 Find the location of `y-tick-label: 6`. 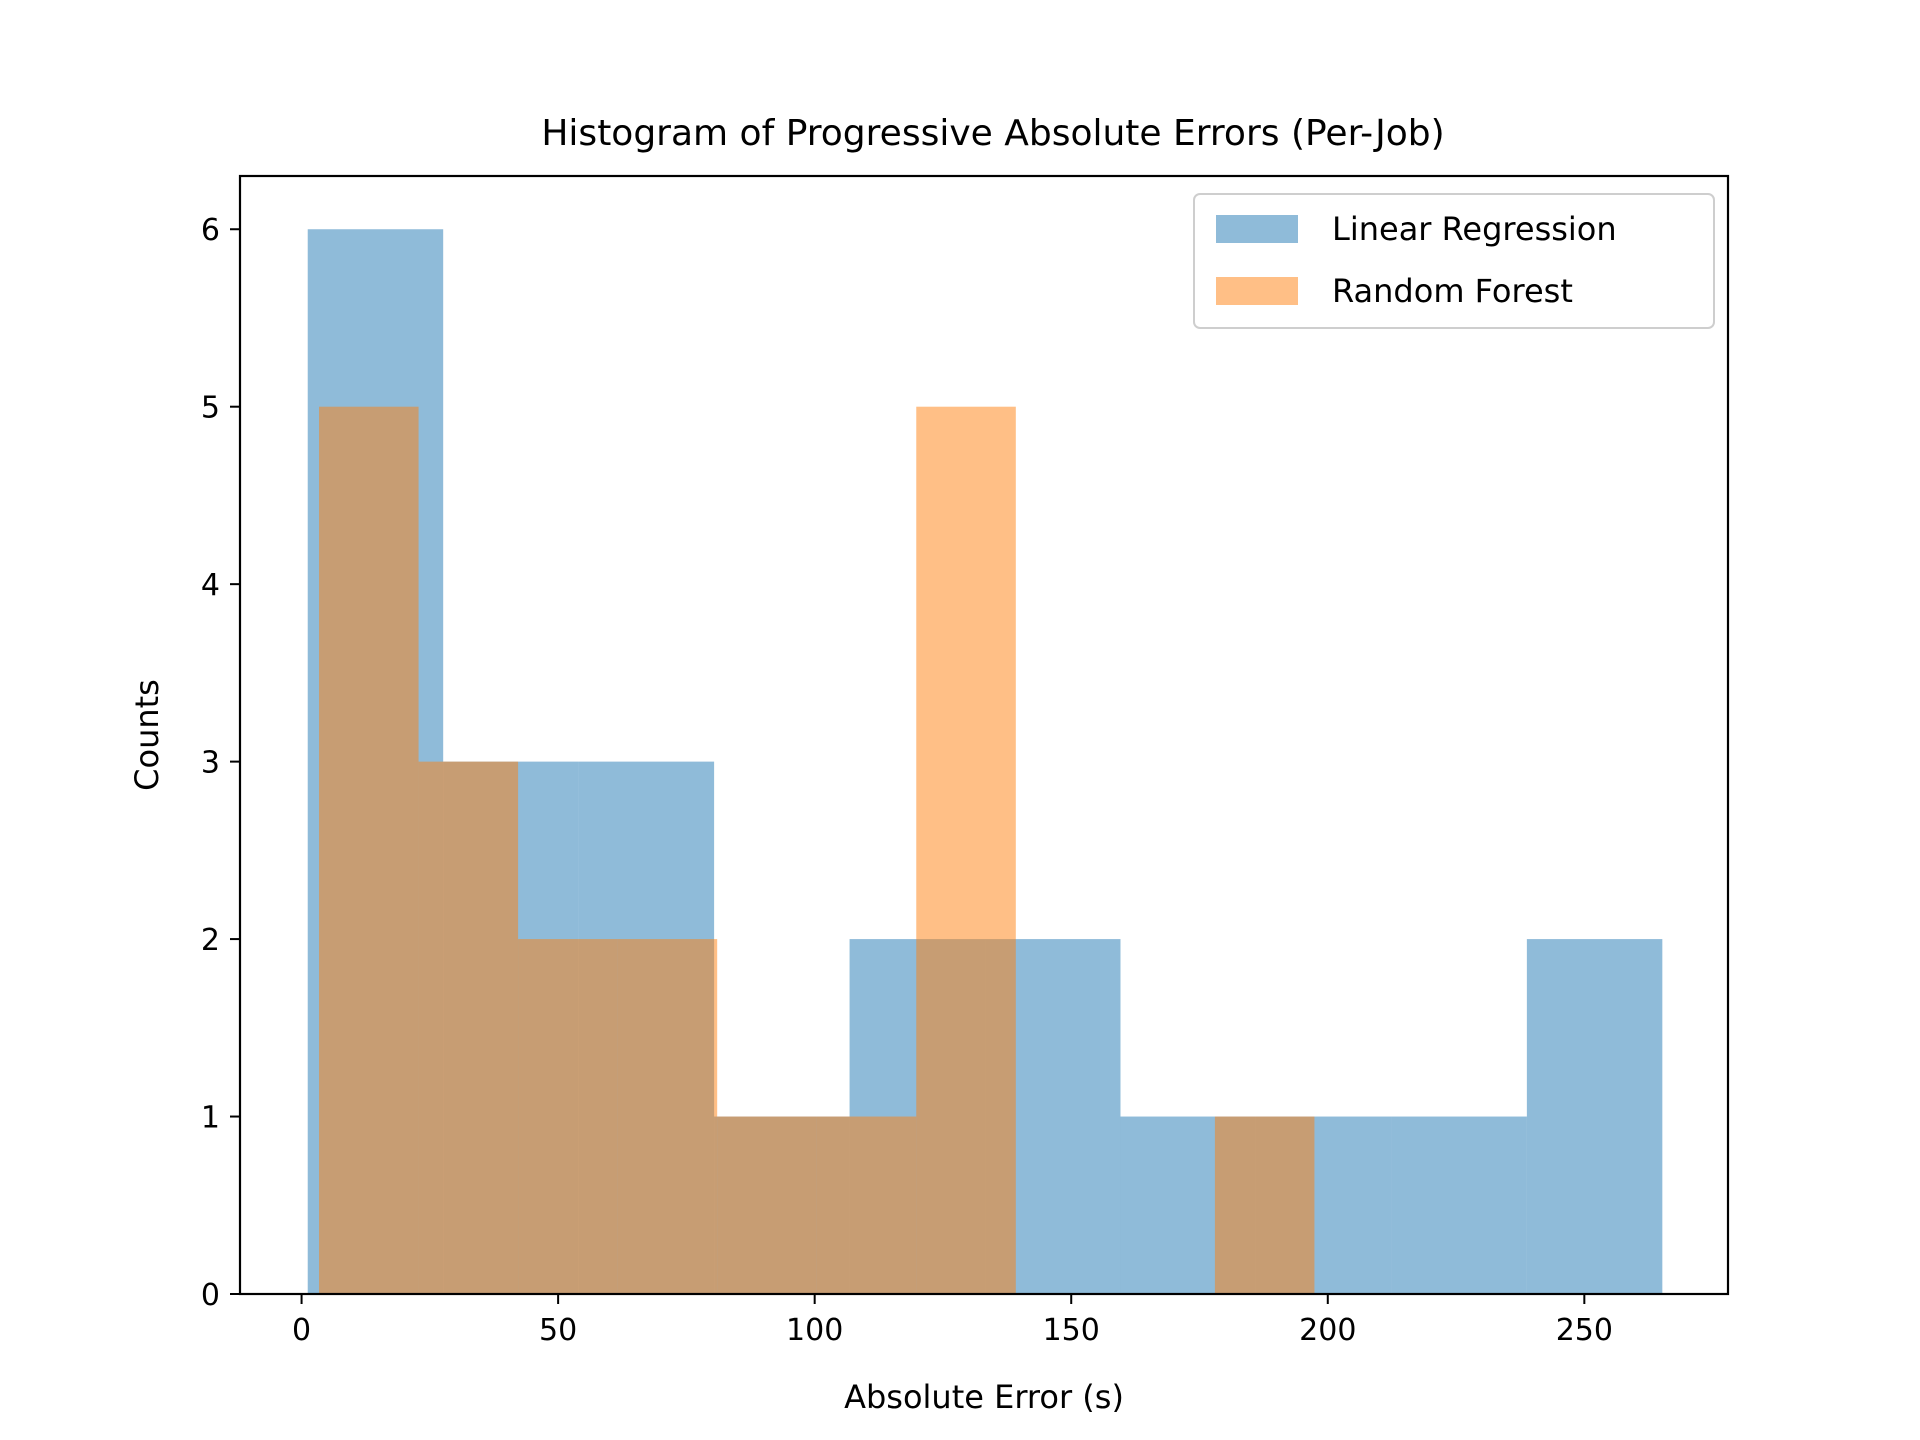

y-tick-label: 6 is located at coordinates (210, 230).